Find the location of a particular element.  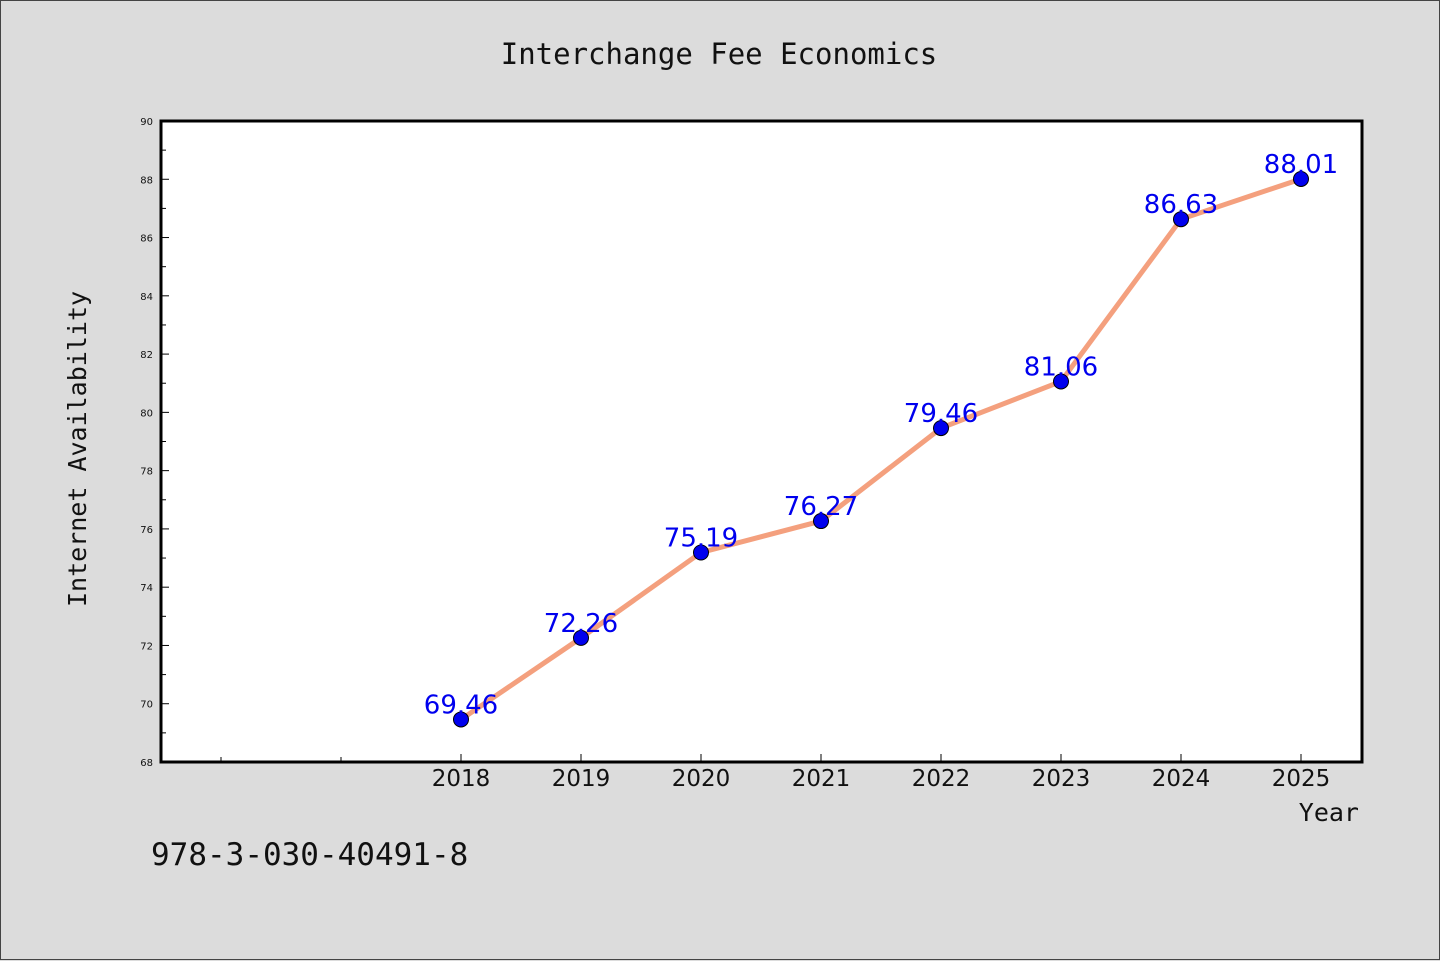

x-tick-label: 2021 is located at coordinates (821, 779).